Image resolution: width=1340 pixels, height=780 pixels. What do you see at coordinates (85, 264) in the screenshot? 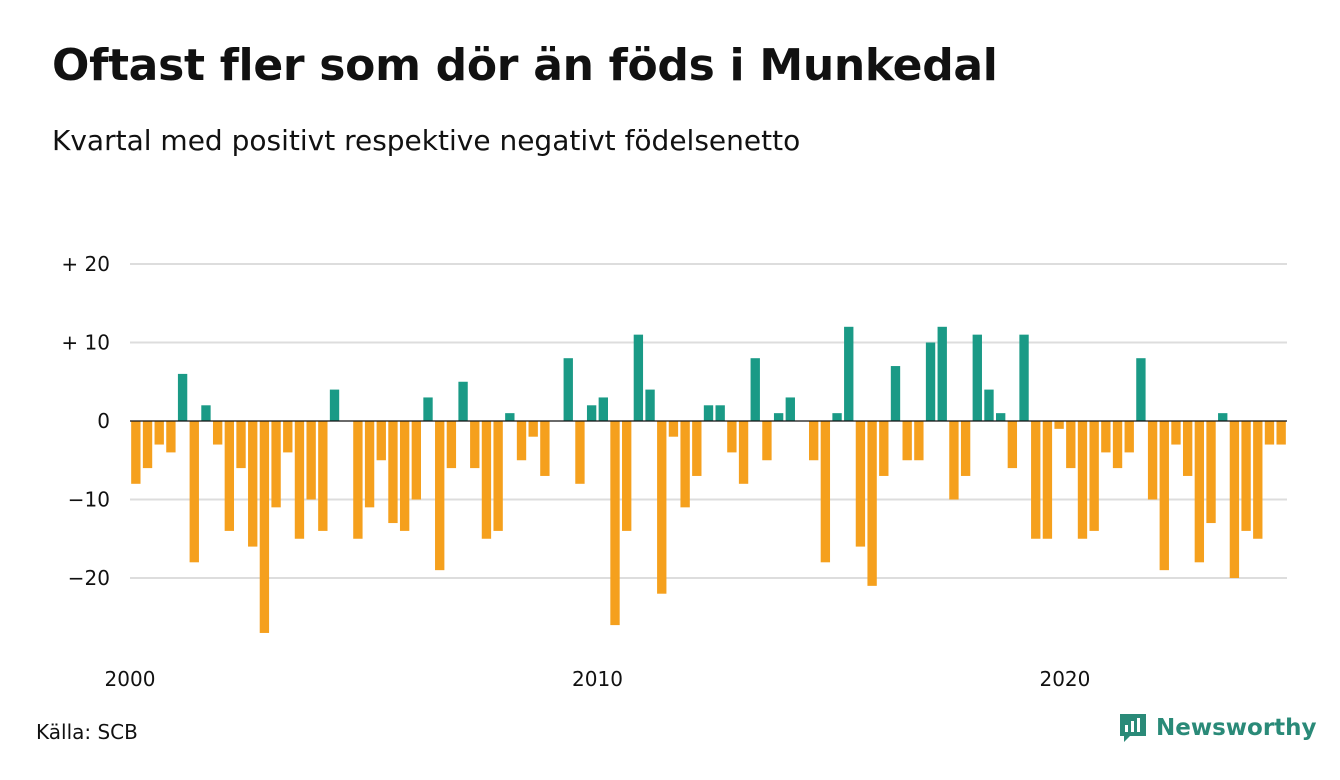
I see `y-tick-label: + 20` at bounding box center [85, 264].